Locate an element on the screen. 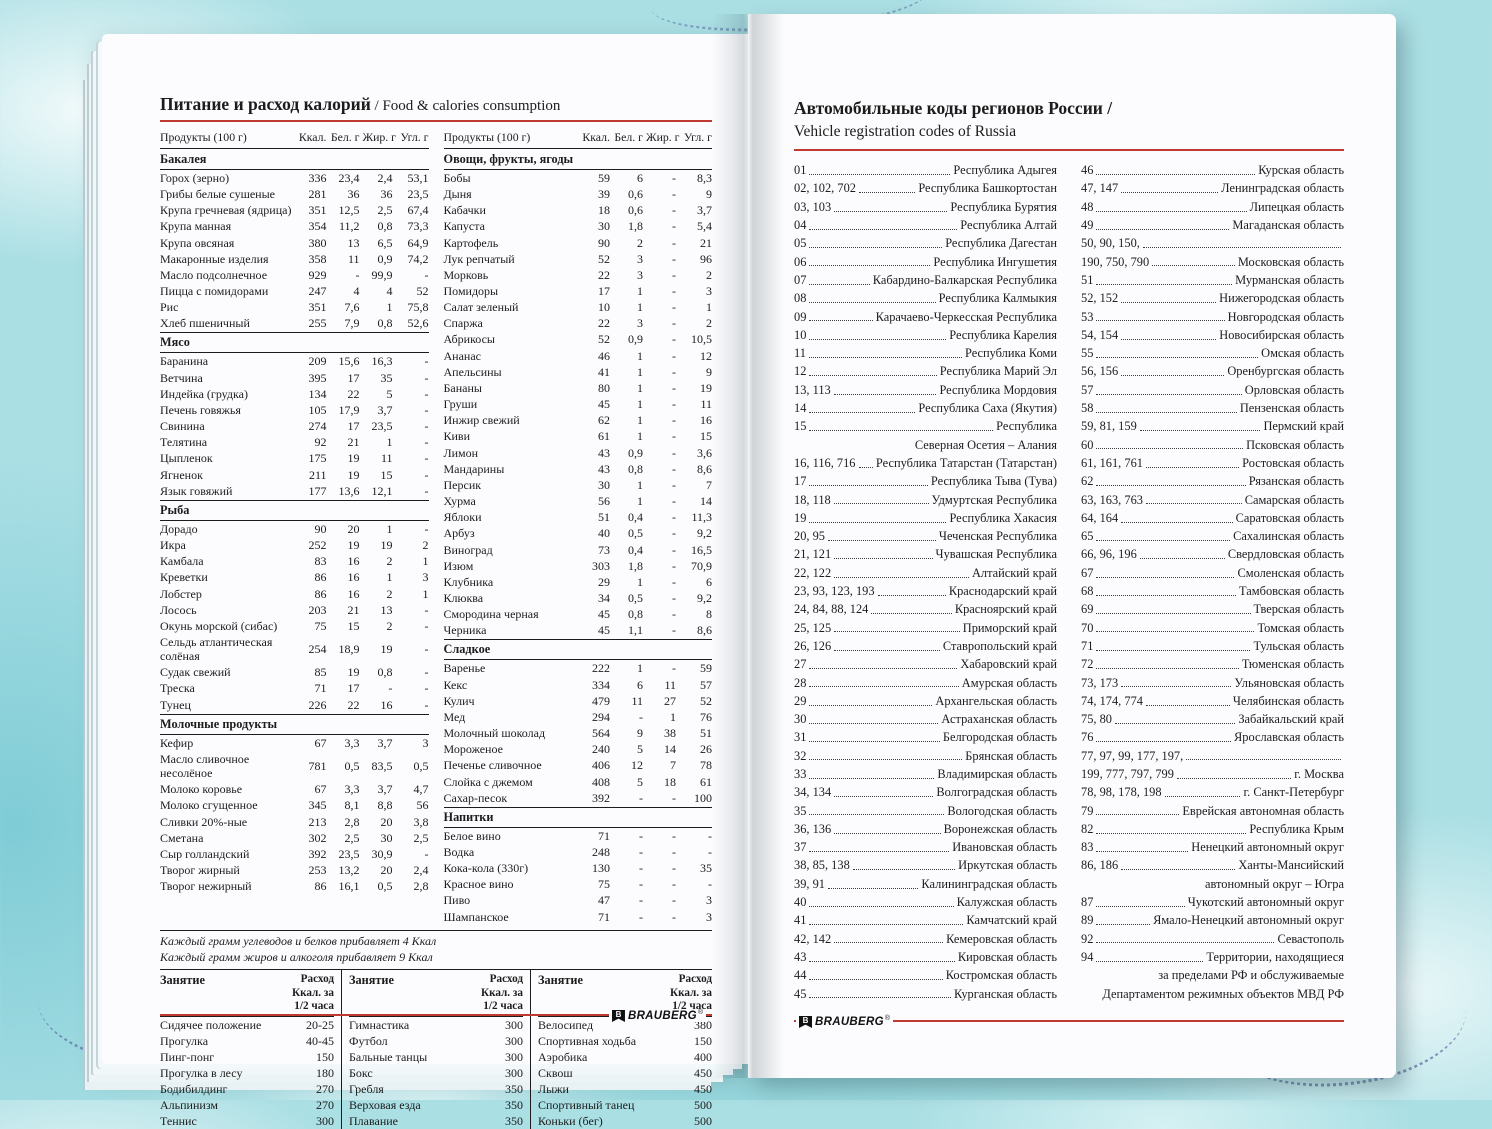 This screenshot has width=1492, height=1129. region-row: 21, 121 Чувашская Республика is located at coordinates (925, 554).